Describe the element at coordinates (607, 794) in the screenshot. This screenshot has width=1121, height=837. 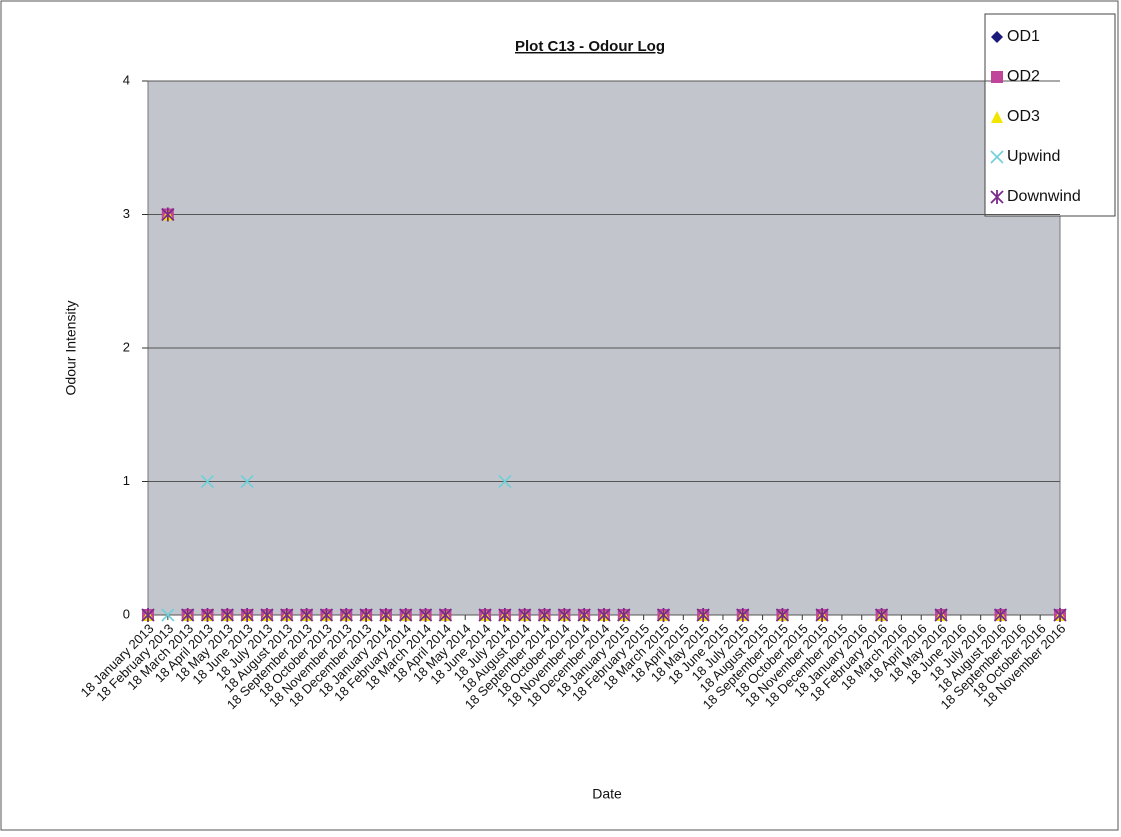
I see `x-axis-title: Date` at that location.